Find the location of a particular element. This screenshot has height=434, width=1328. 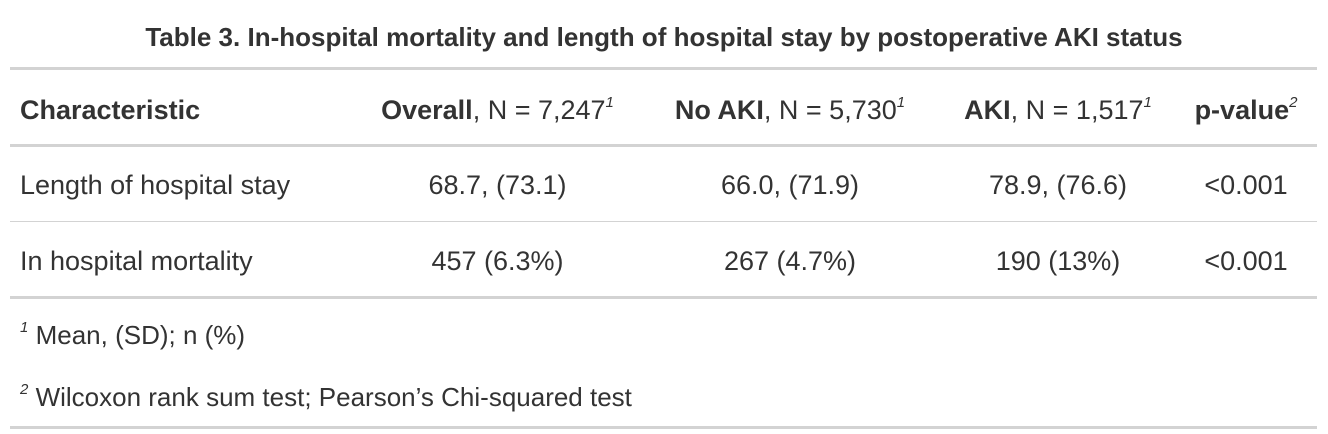

column-header: No AKI, N = 5,7301 is located at coordinates (790, 110).